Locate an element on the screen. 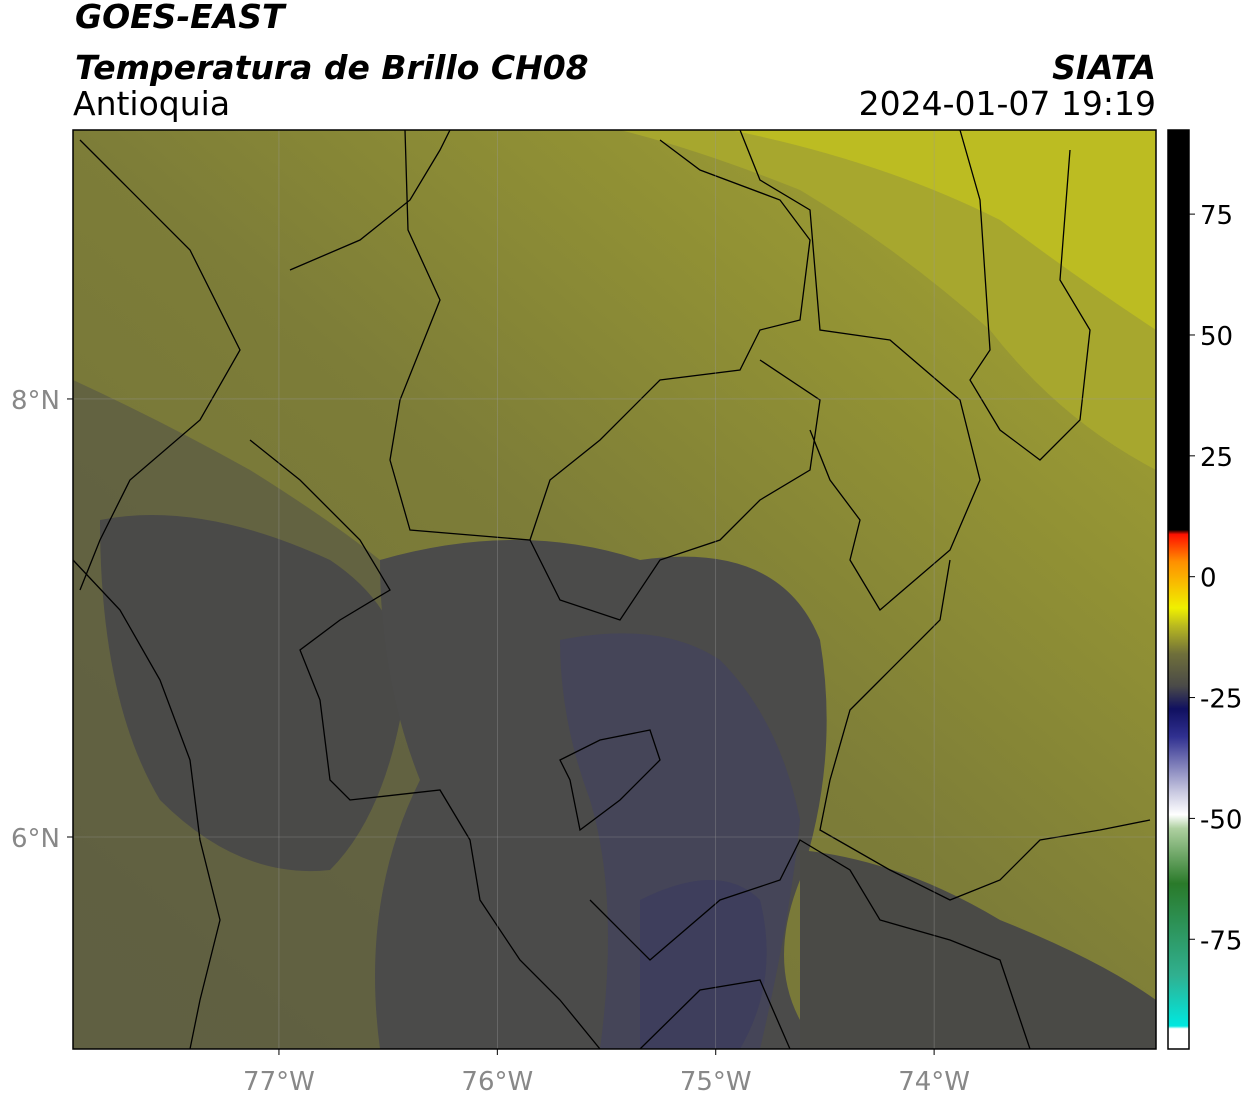  lon-tick-label: 77°W is located at coordinates (279, 1082).